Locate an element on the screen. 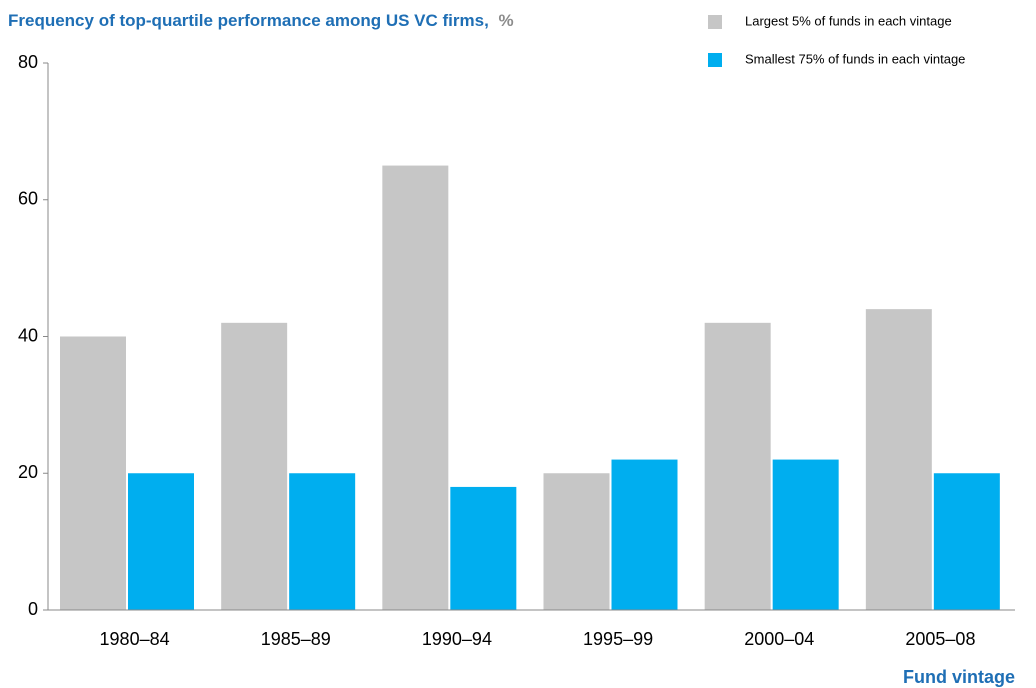  y-tick-label: 60 is located at coordinates (28, 199).